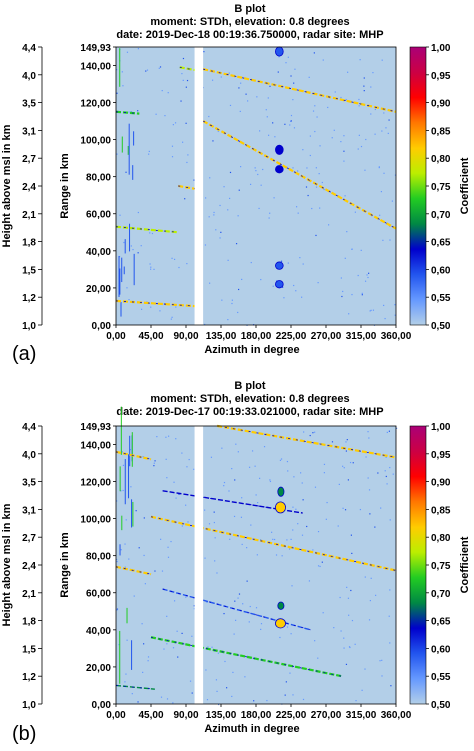 This screenshot has width=474, height=751. Describe the element at coordinates (98, 668) in the screenshot. I see `y-tick-label: 20,00` at that location.